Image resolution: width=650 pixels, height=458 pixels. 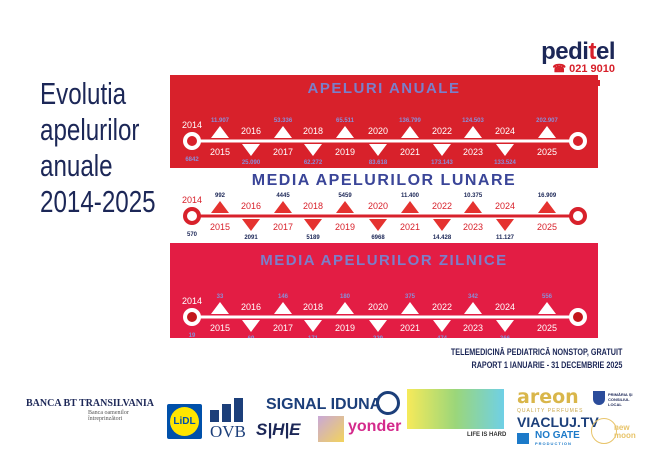 I want to click on logo-nogate-mark, so click(x=523, y=438).